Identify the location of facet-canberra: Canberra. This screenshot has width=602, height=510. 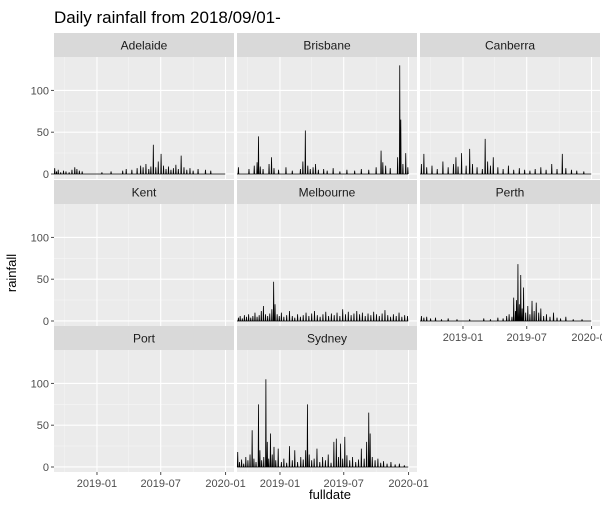
(509, 106).